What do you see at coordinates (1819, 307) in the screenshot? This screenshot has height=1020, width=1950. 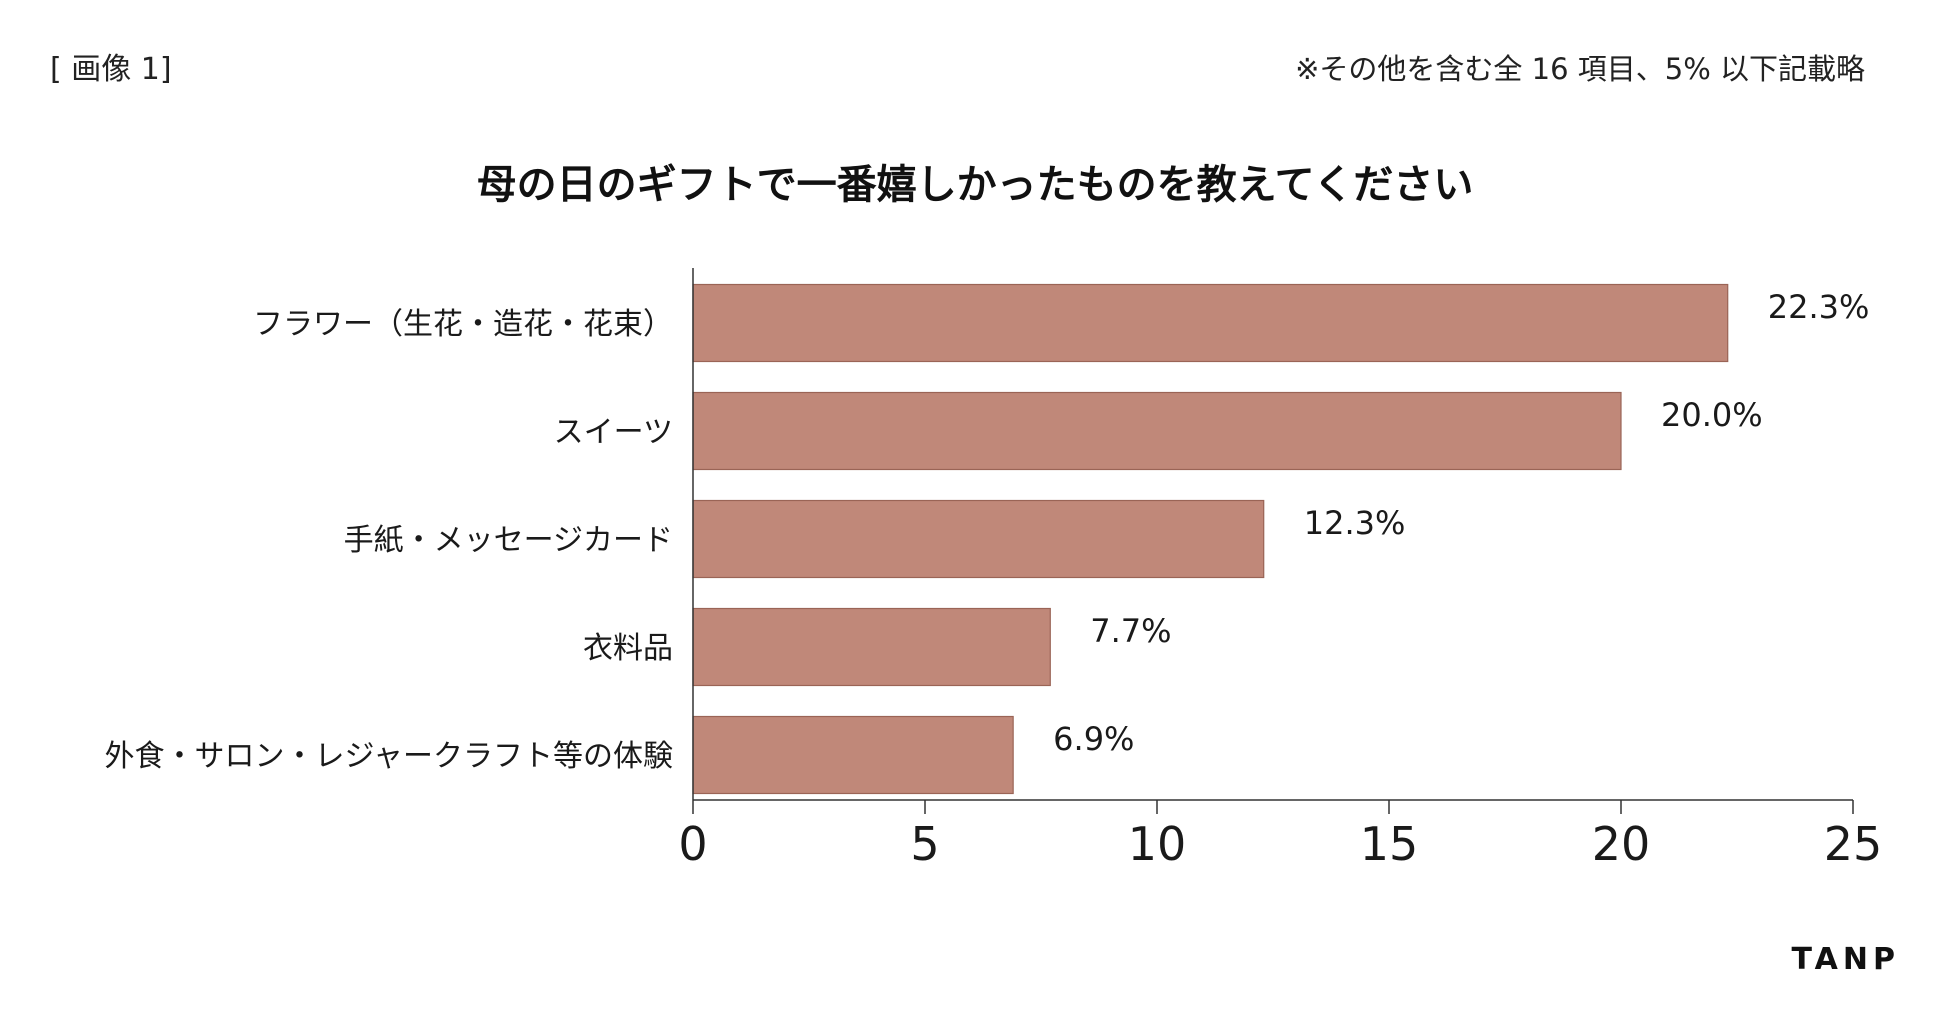 I see `value-label: 22.3%` at bounding box center [1819, 307].